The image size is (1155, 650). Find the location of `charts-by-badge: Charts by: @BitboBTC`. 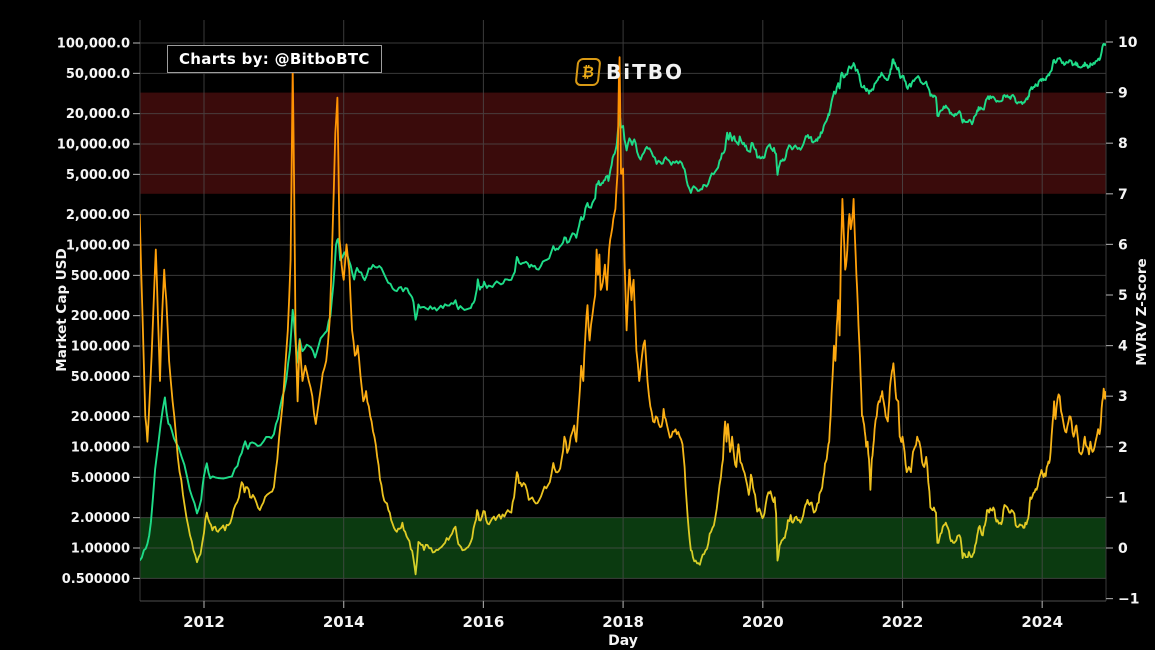

charts-by-badge: Charts by: @BitboBTC is located at coordinates (274, 59).